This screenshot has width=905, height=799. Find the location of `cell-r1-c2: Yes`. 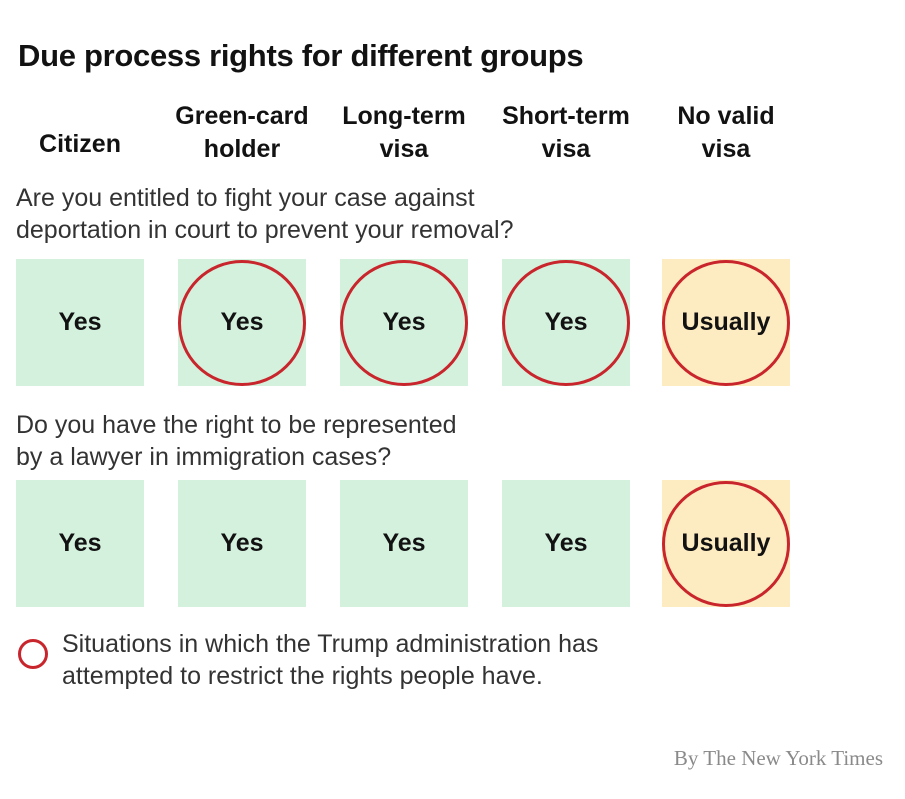

cell-r1-c2: Yes is located at coordinates (404, 543).